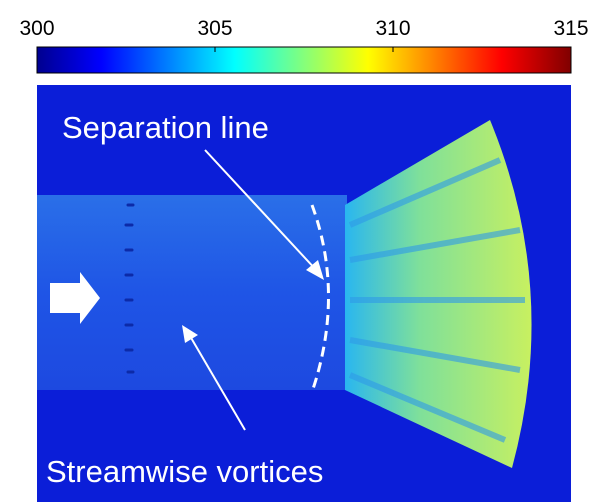 The height and width of the screenshot is (502, 607). Describe the element at coordinates (129, 288) in the screenshot. I see `vortices` at that location.